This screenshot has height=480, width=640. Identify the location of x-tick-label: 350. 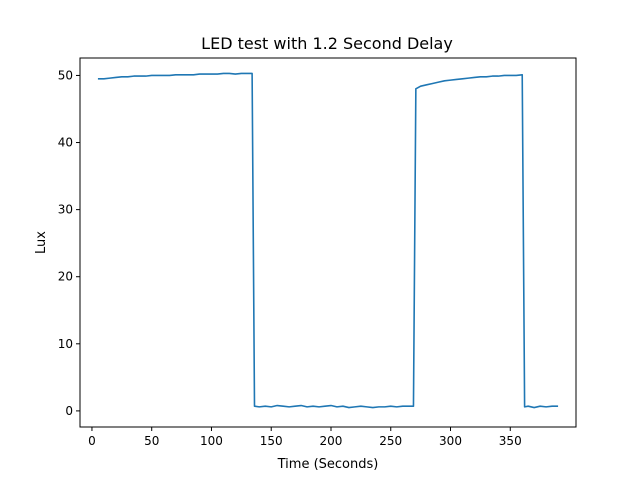
(510, 441).